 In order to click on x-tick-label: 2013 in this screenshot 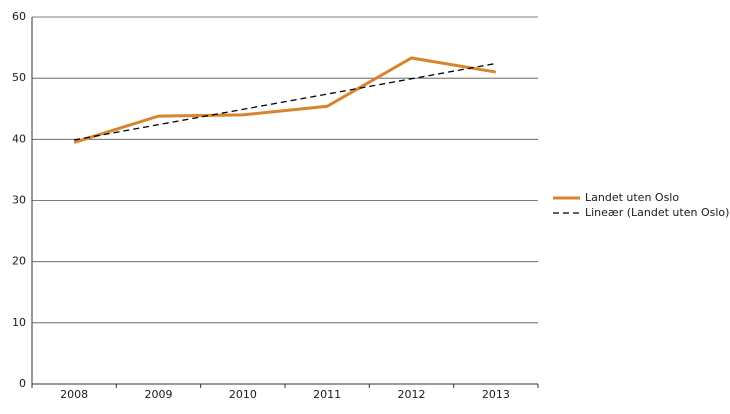, I will do `click(496, 394)`.